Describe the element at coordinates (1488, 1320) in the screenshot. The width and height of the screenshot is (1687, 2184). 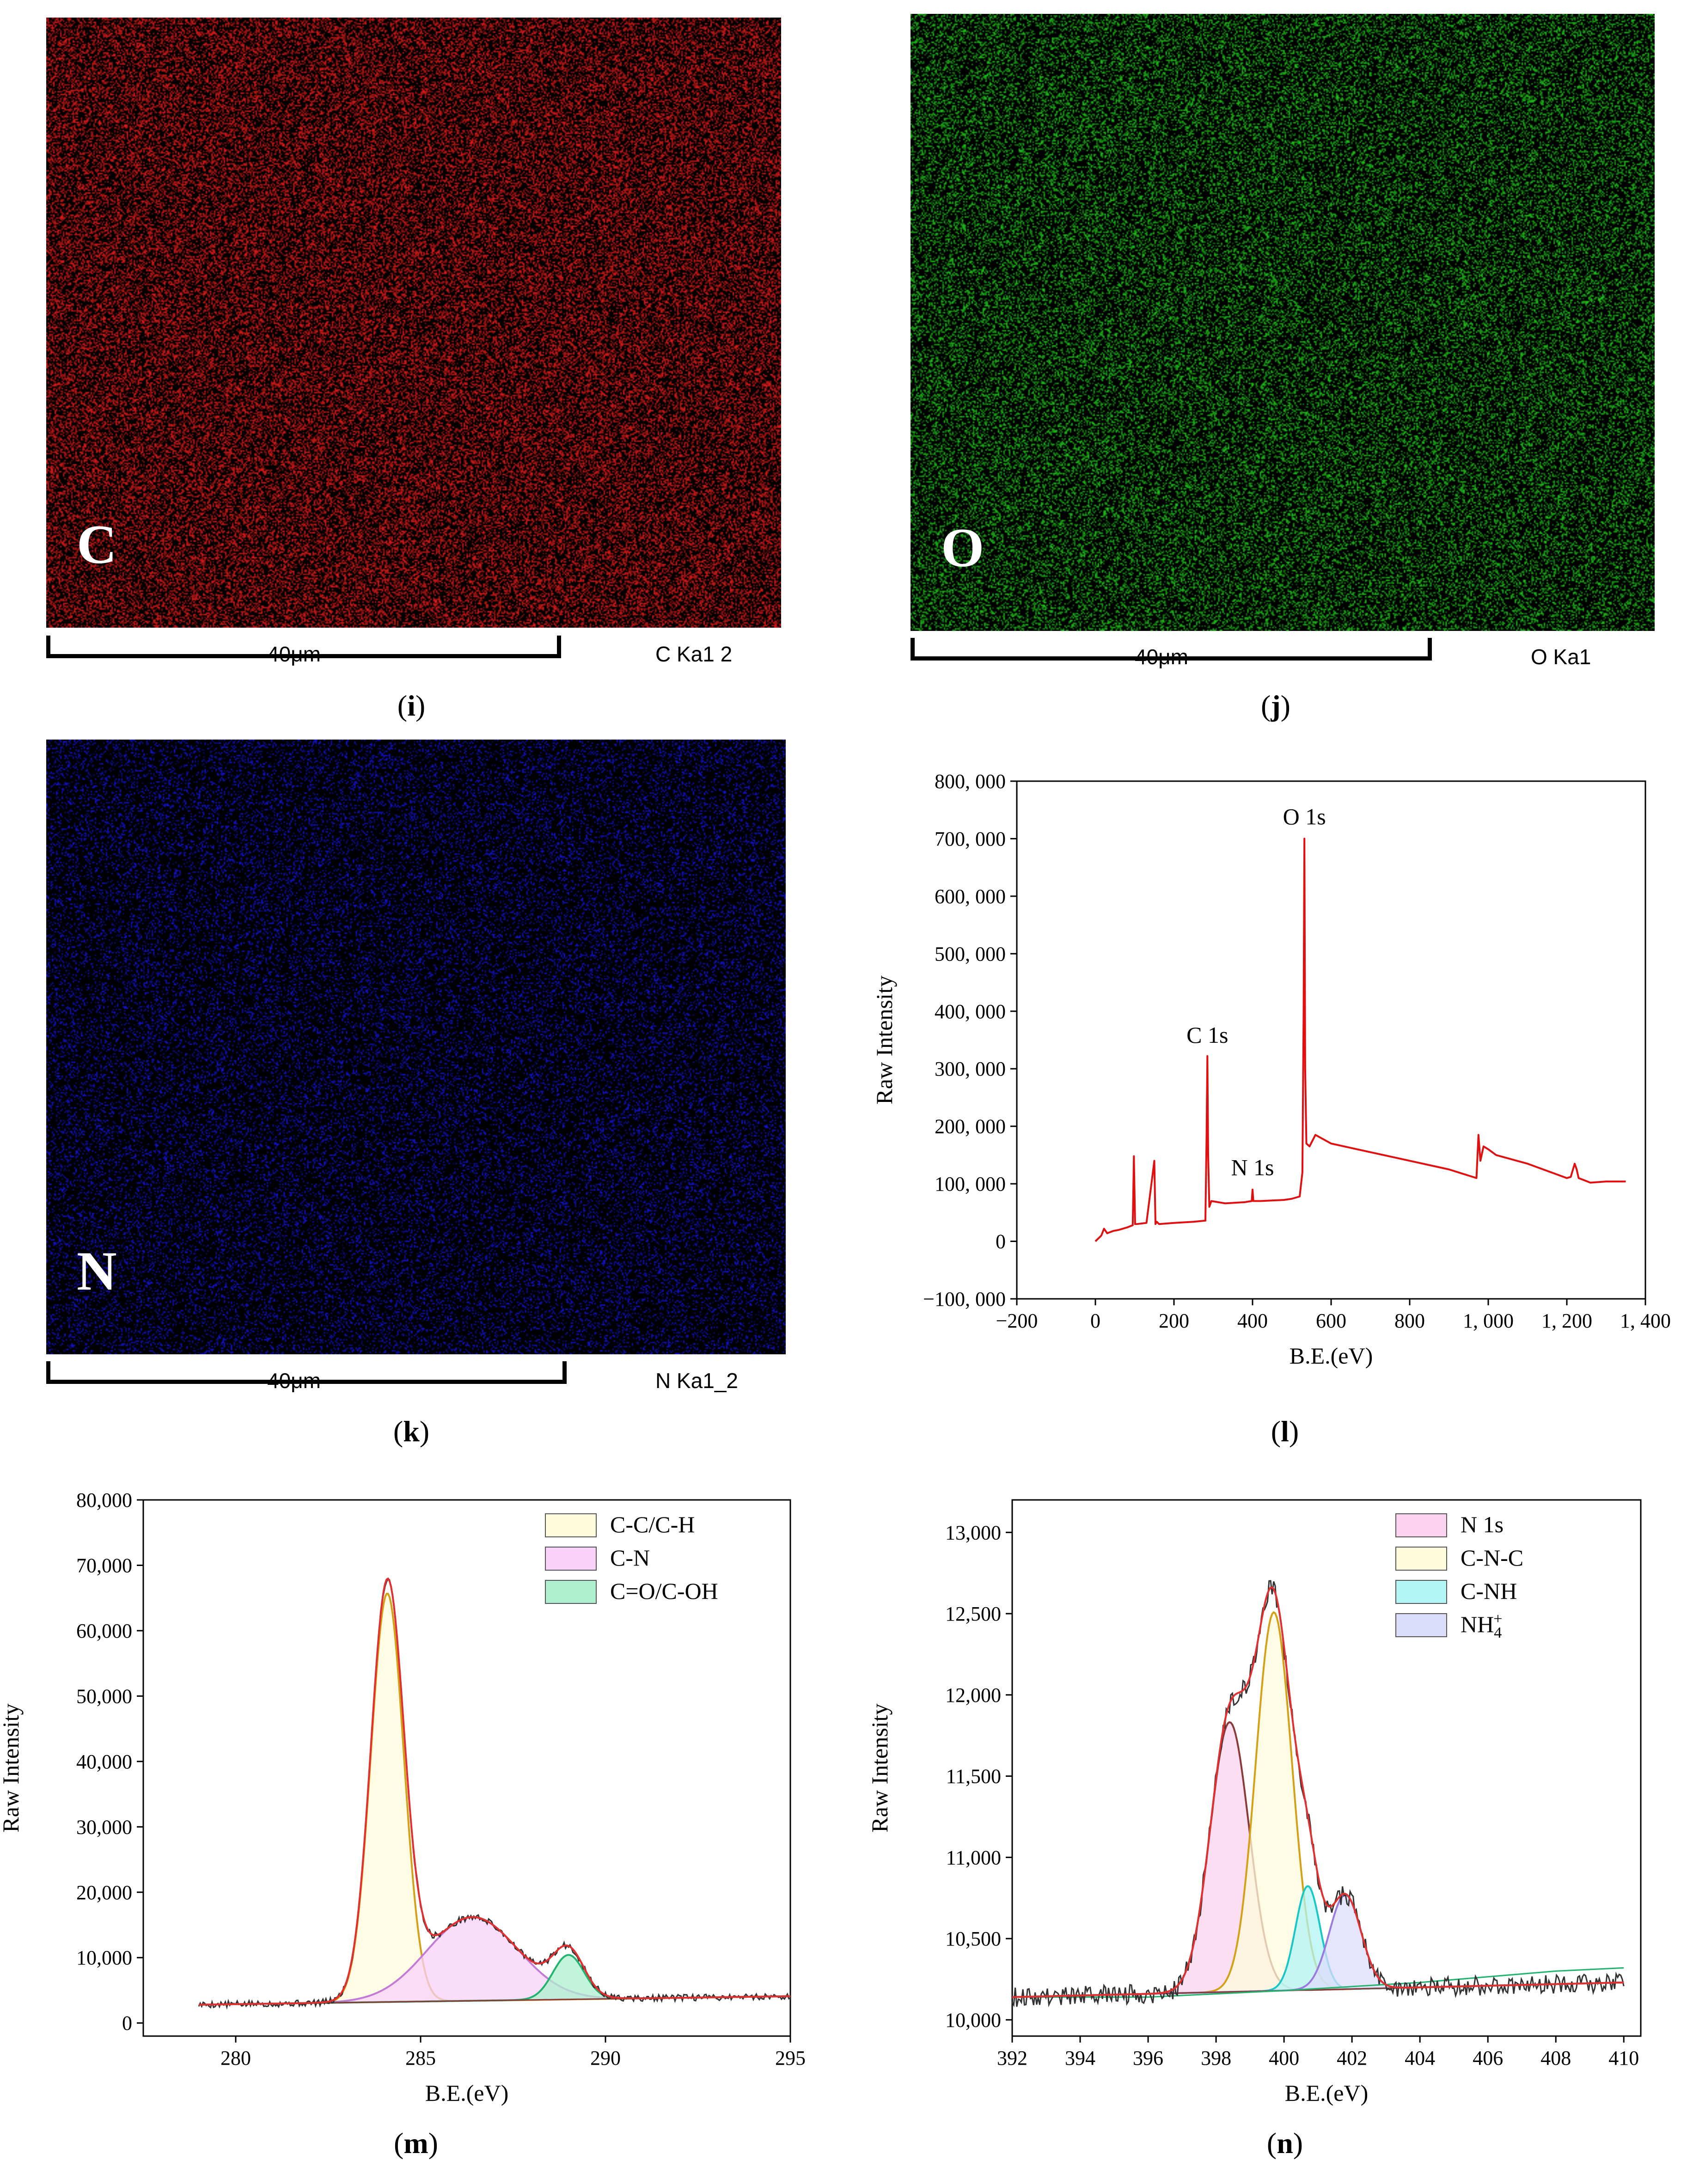
I see `x-tick-label: 1, 000` at that location.